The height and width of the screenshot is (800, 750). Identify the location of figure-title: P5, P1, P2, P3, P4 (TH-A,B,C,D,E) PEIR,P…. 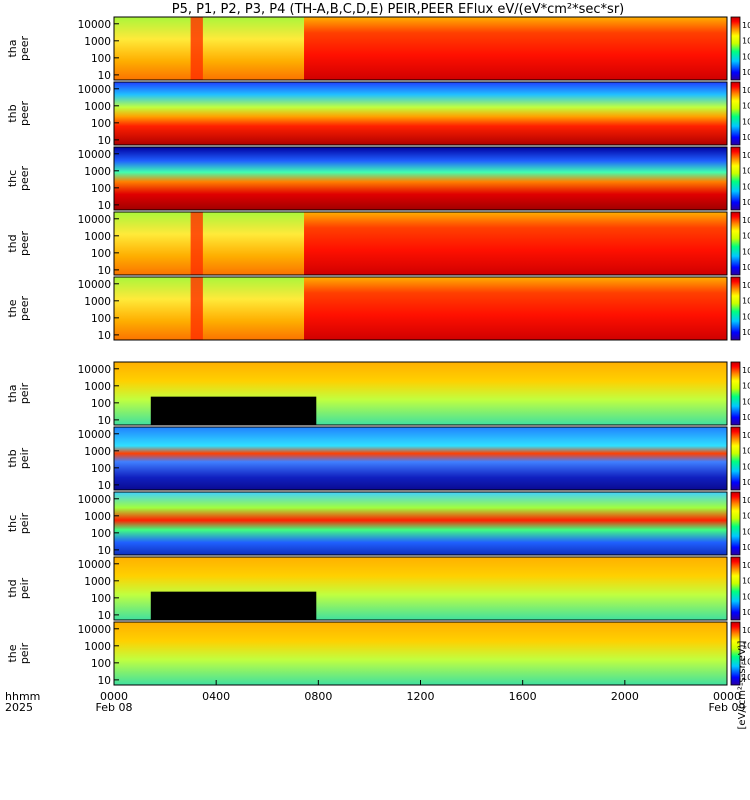
(398, 9).